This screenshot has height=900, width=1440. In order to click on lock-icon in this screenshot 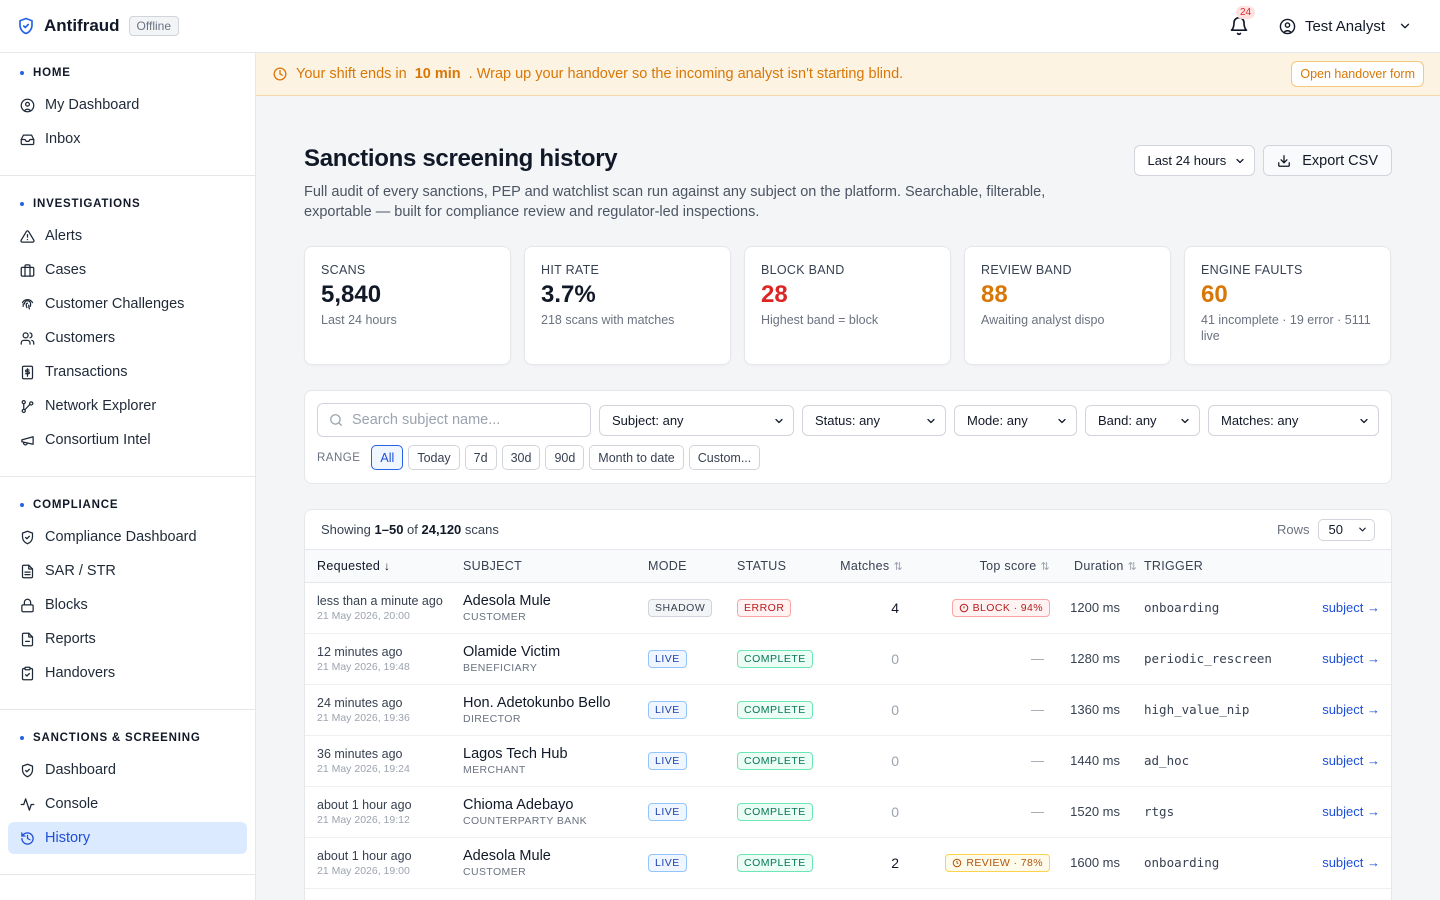, I will do `click(27, 605)`.